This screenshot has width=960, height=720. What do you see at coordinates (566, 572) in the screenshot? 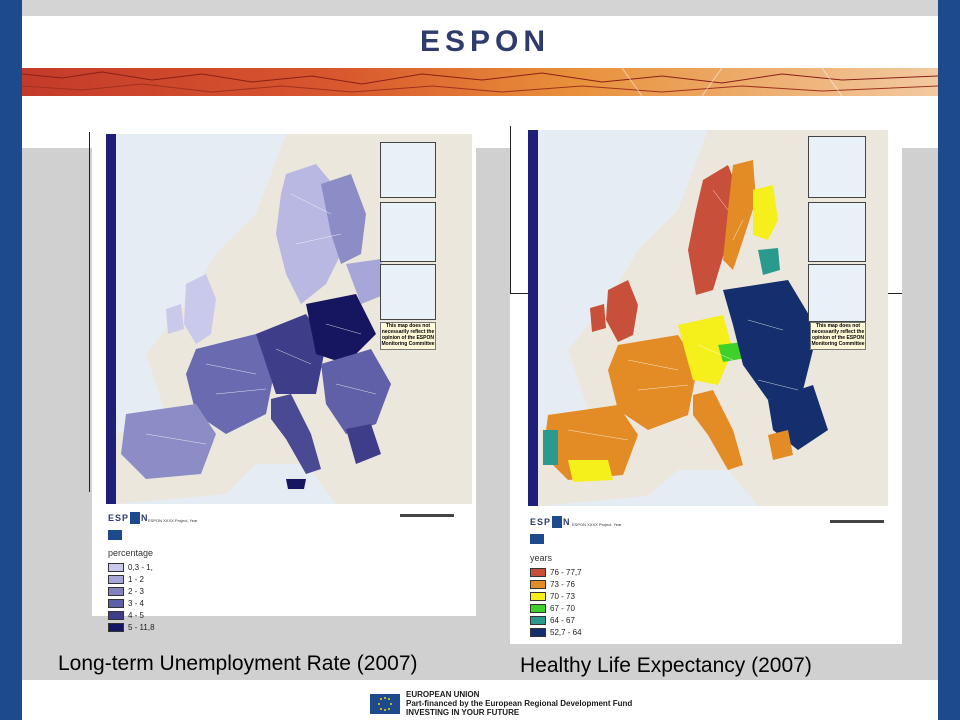
I see `legend-label: 76 - 77,7` at bounding box center [566, 572].